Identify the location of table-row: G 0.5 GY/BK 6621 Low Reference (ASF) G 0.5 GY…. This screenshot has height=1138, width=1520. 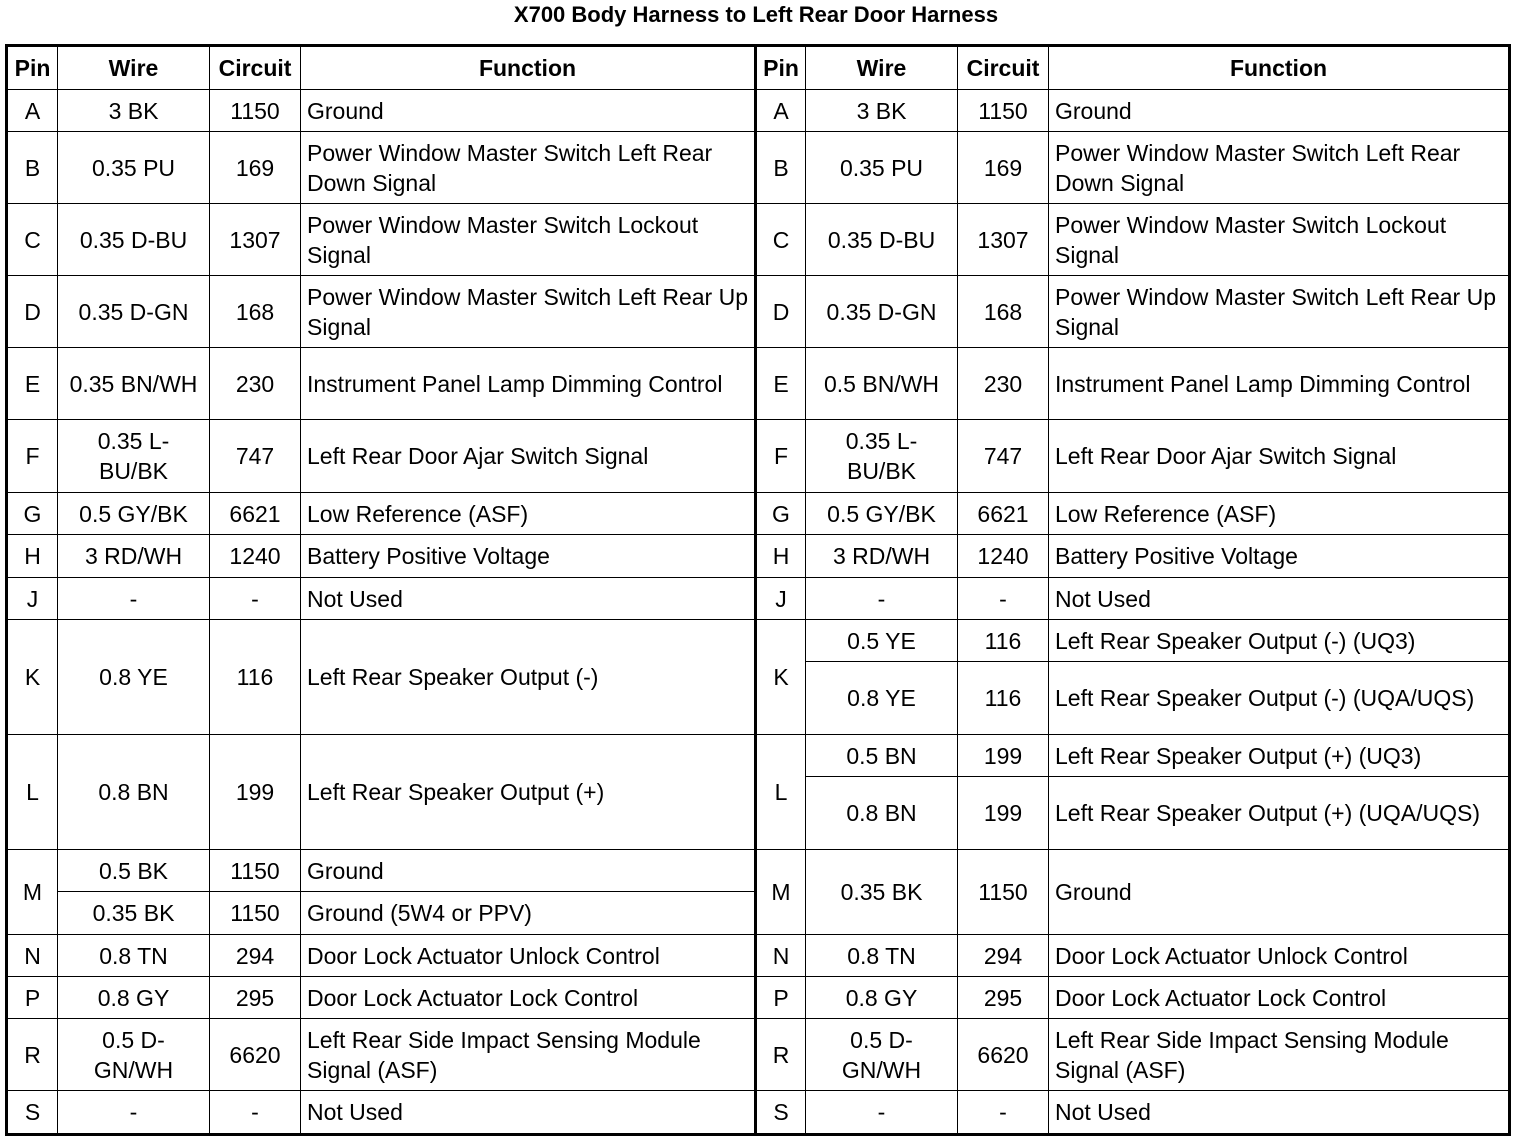
(758, 513).